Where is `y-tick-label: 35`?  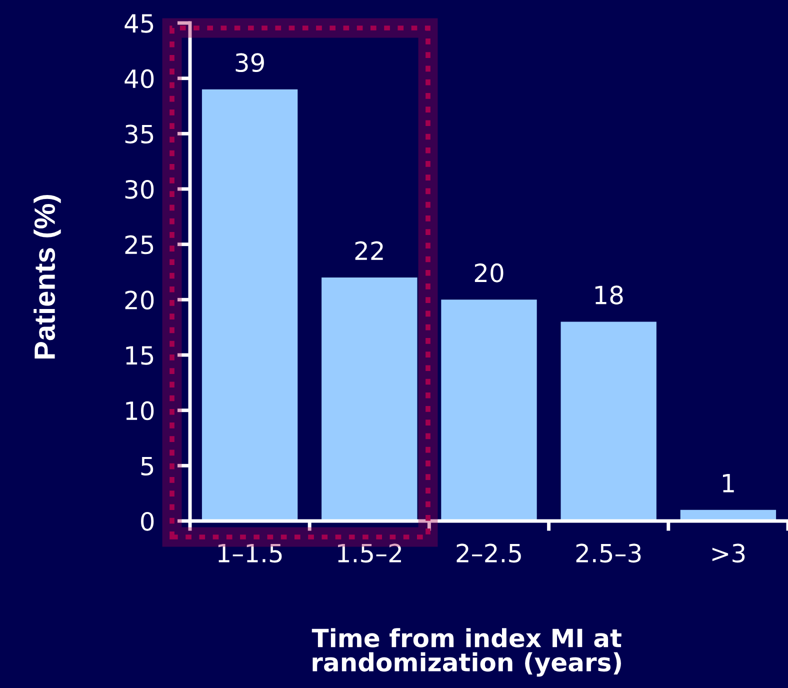 y-tick-label: 35 is located at coordinates (139, 134).